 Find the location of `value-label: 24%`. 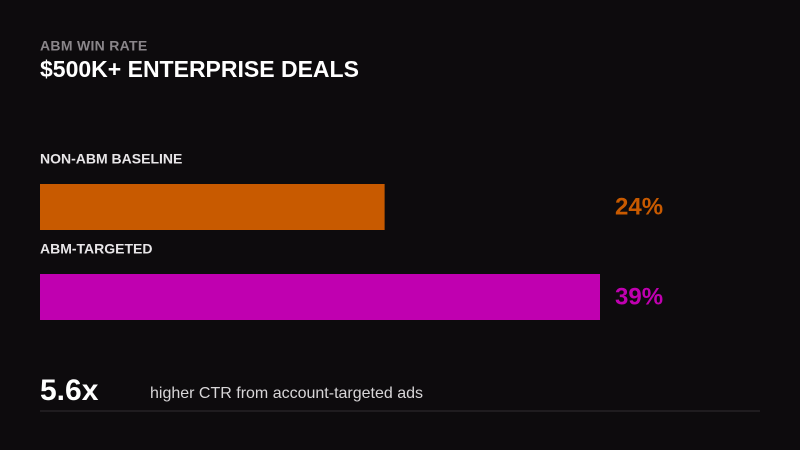

value-label: 24% is located at coordinates (639, 206).